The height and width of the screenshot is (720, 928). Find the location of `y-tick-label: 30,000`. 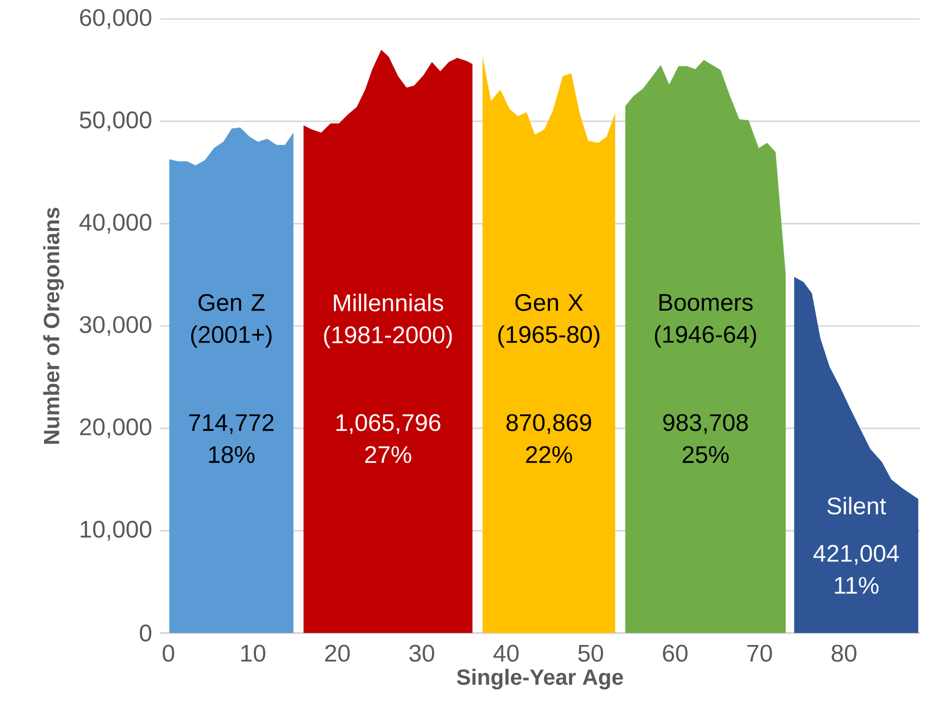

y-tick-label: 30,000 is located at coordinates (116, 326).